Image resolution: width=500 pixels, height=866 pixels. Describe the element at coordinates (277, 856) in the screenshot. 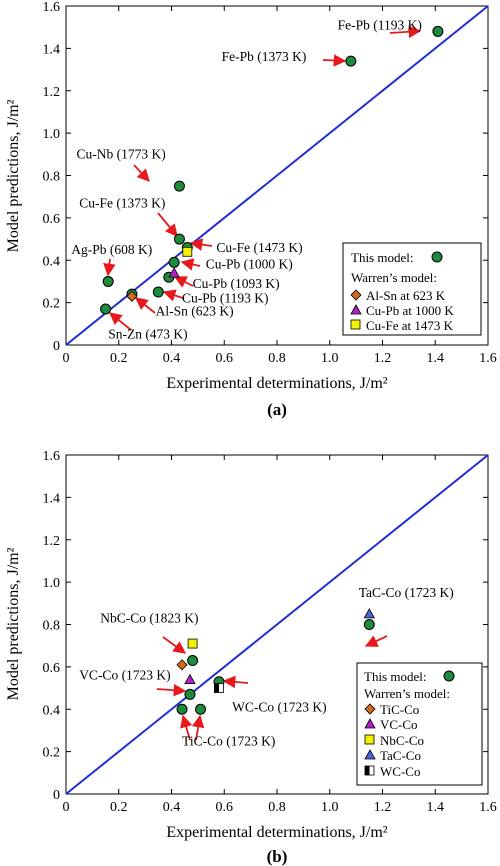

I see `panel-b-label: (b)` at that location.